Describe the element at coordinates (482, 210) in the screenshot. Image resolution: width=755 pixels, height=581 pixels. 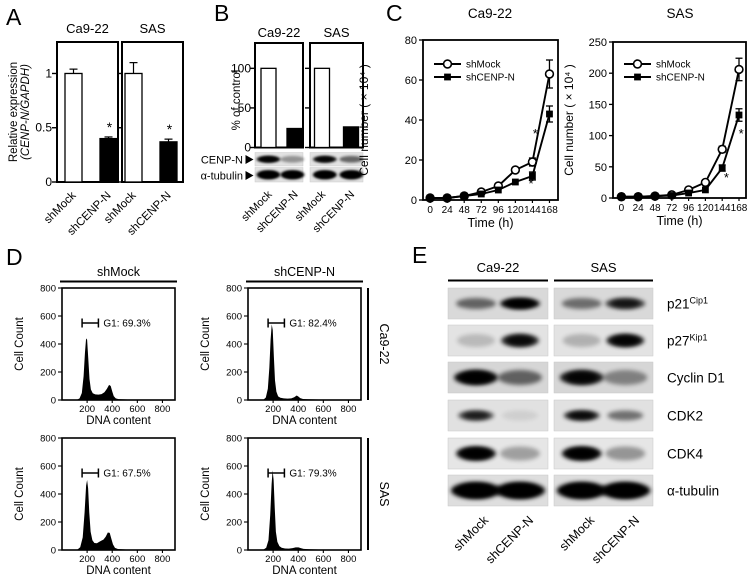
I see `x-tick-label: 72` at that location.